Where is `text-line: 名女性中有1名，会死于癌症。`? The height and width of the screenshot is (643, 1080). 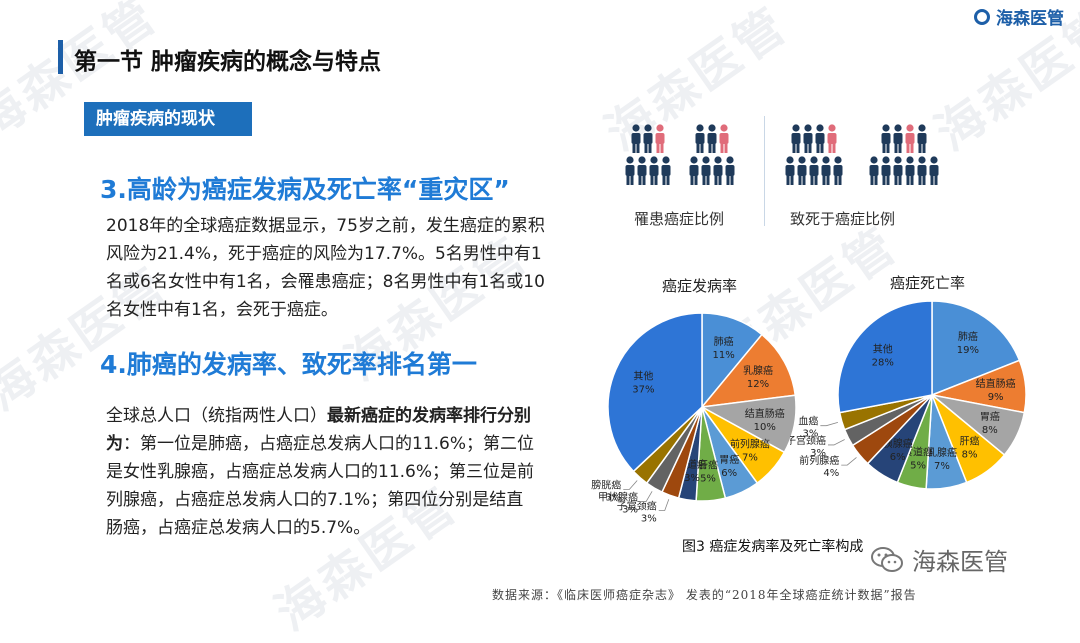 text-line: 名女性中有1名，会死于癌症。 is located at coordinates (222, 310).